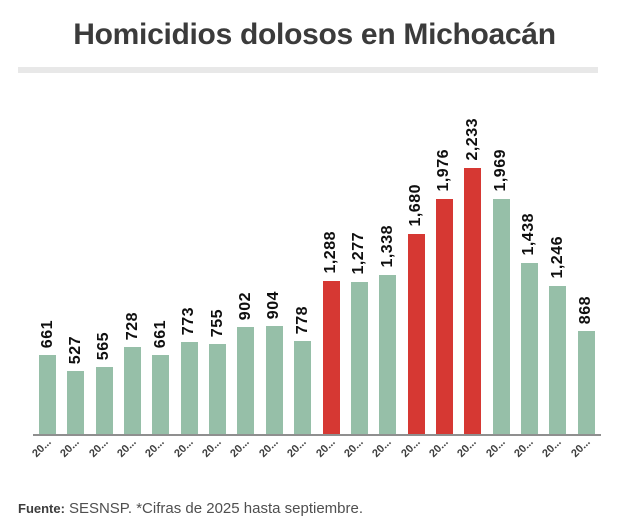 The width and height of the screenshot is (629, 530). Describe the element at coordinates (330, 252) in the screenshot. I see `bar-value-label: 1,288` at that location.